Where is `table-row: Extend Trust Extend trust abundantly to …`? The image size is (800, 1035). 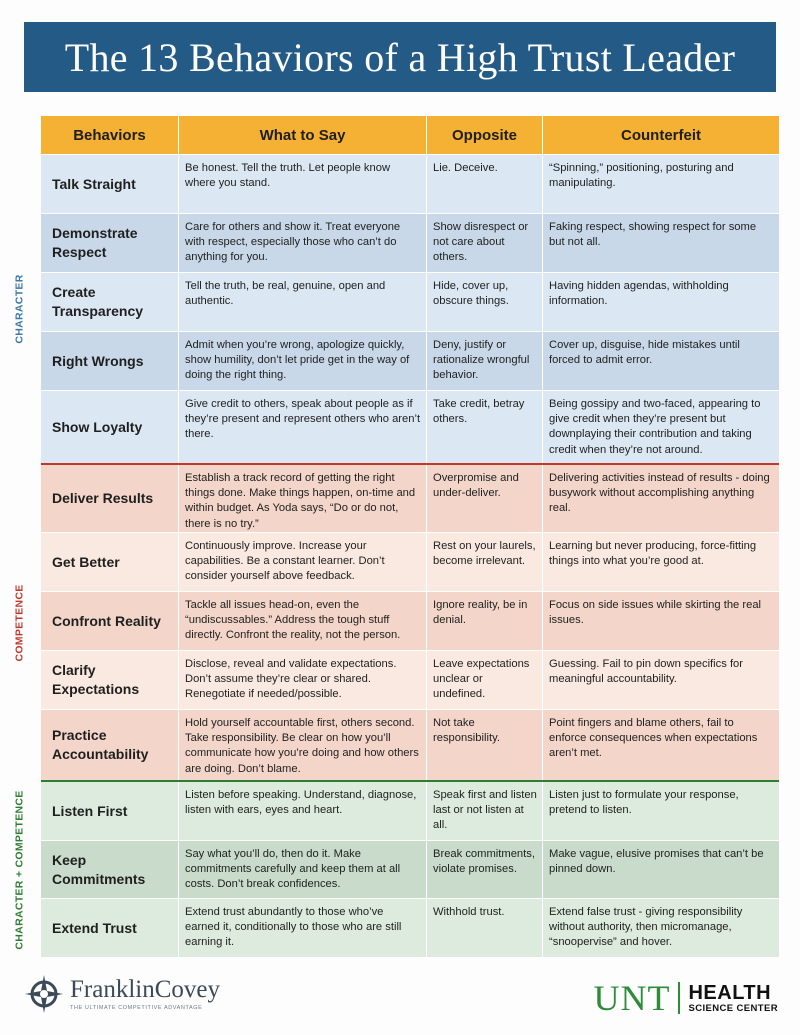
table-row: Extend Trust Extend trust abundantly to … is located at coordinates (410, 927).